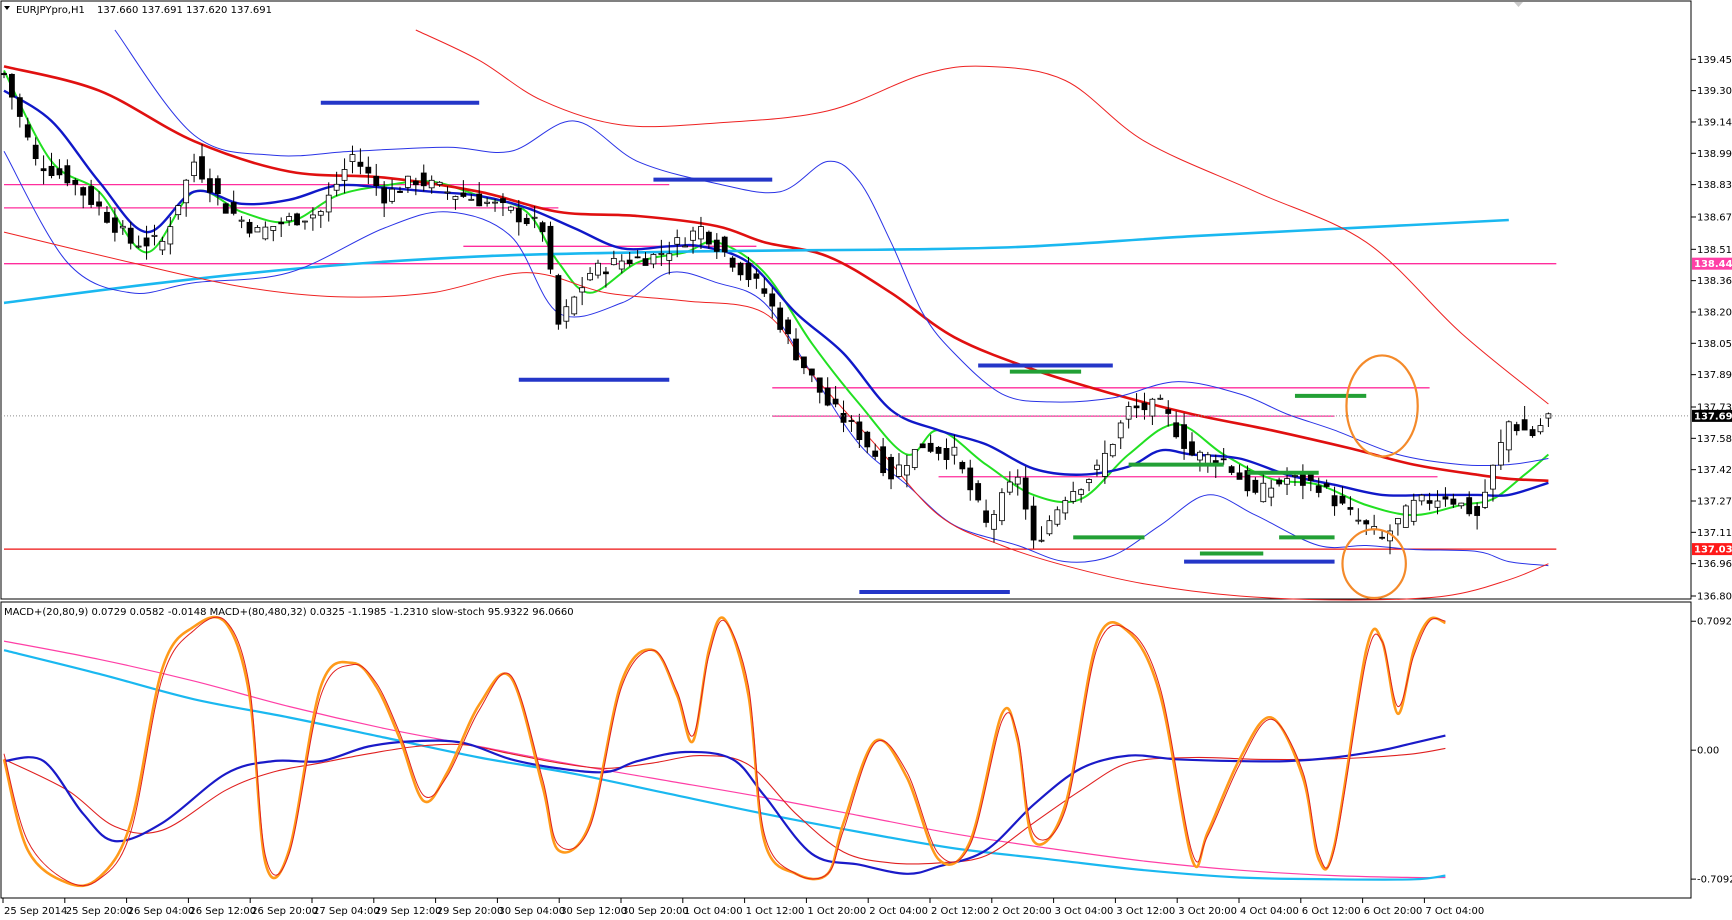  I want to click on price-tick-label: 137.580, so click(1714, 439).